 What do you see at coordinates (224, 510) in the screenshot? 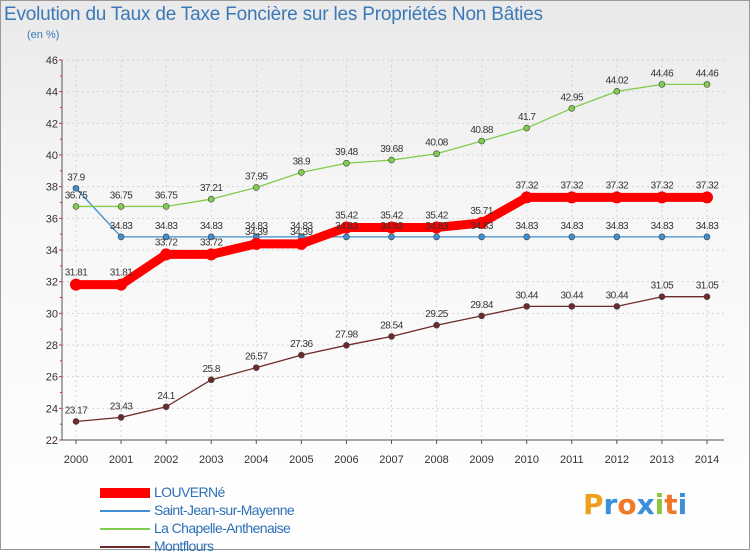
I see `legend-label: Saint-Jean-sur-Mayenne` at bounding box center [224, 510].